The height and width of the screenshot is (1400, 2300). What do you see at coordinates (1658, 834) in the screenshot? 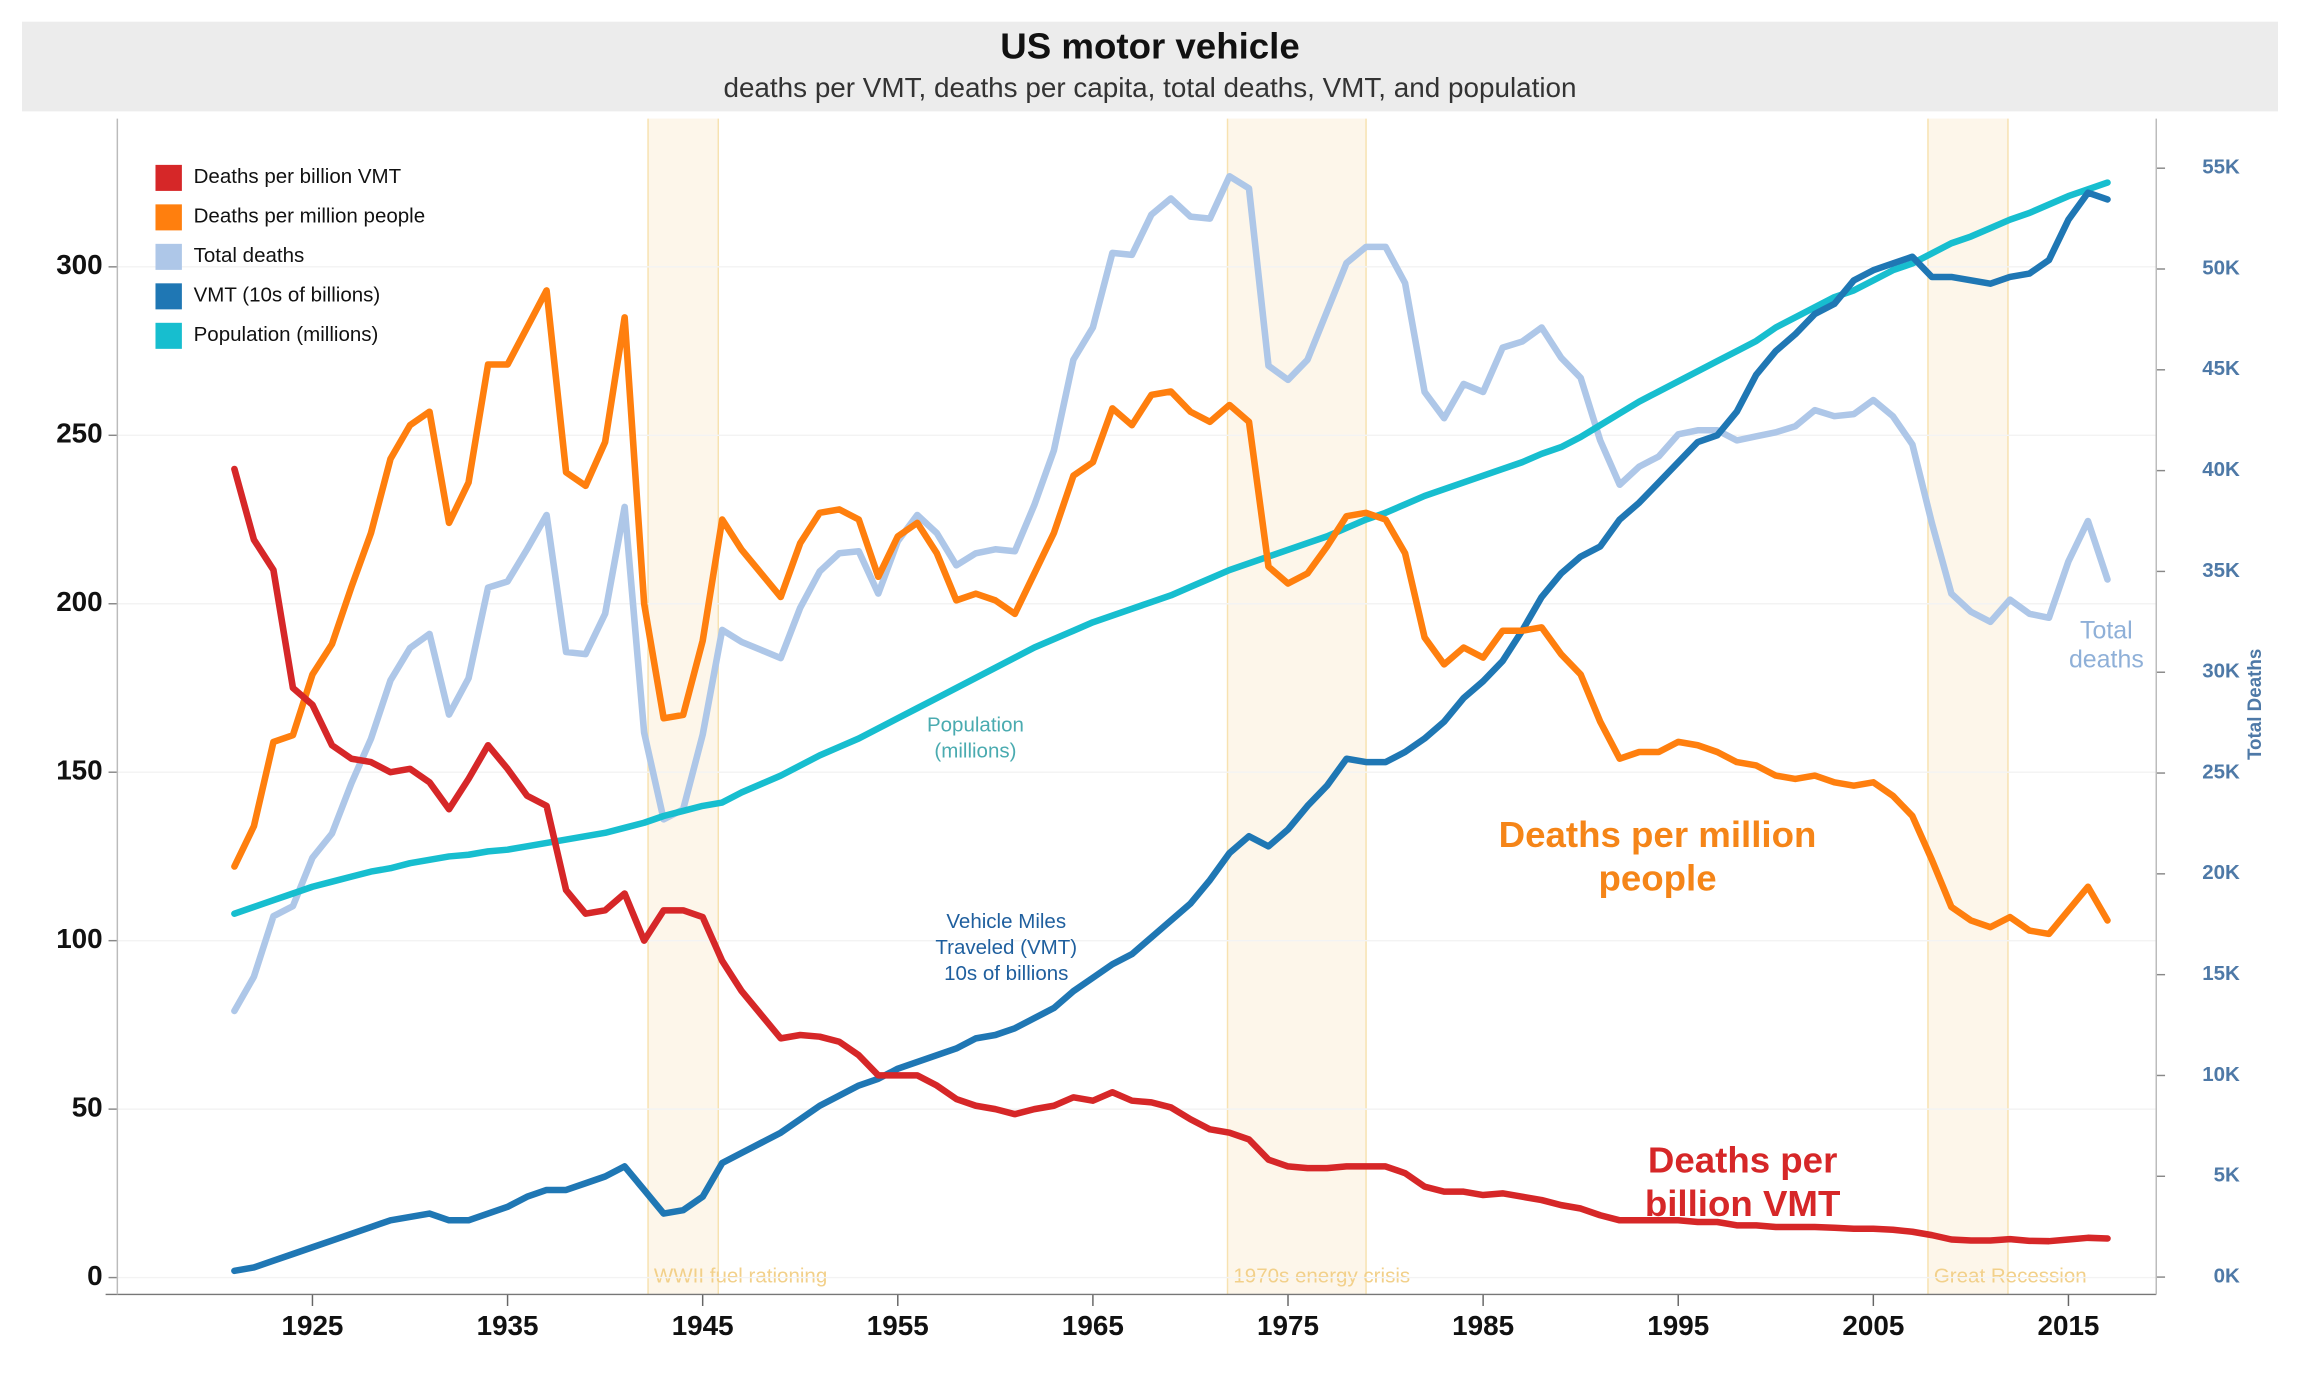
I see `annotation: Deaths per million` at bounding box center [1658, 834].